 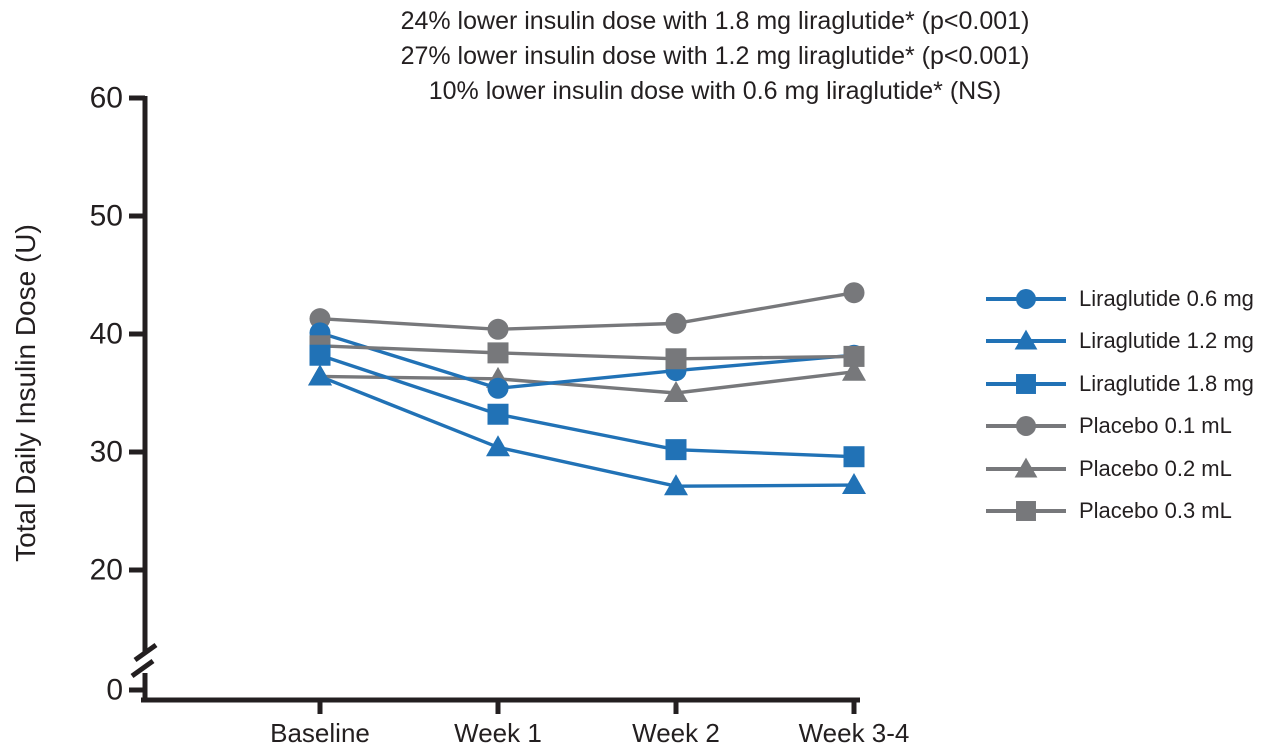 I want to click on series-placebo-0-3-ml, so click(x=587, y=352).